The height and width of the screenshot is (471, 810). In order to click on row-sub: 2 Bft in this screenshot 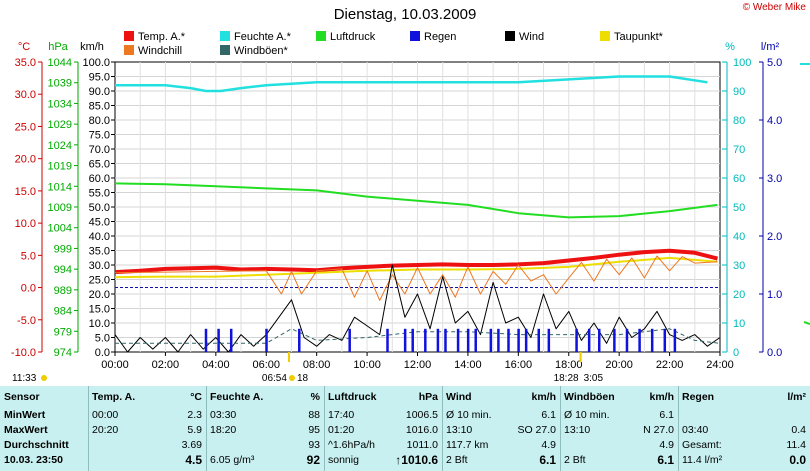, I will do `click(575, 460)`.